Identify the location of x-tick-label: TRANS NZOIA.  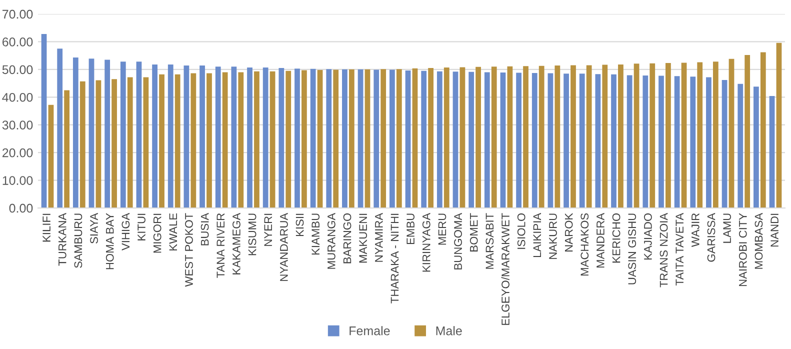
(664, 250).